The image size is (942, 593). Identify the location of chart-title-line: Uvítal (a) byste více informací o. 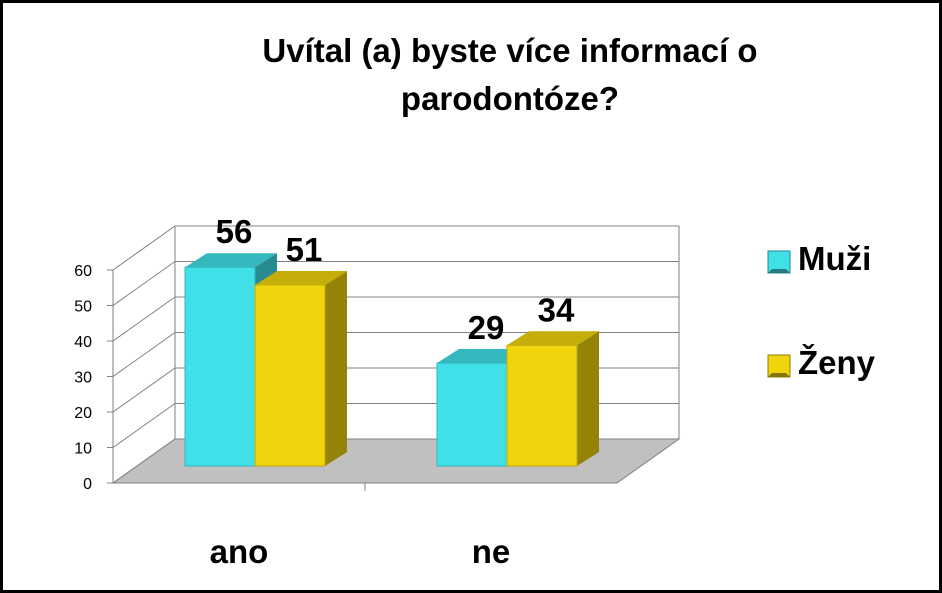
(509, 50).